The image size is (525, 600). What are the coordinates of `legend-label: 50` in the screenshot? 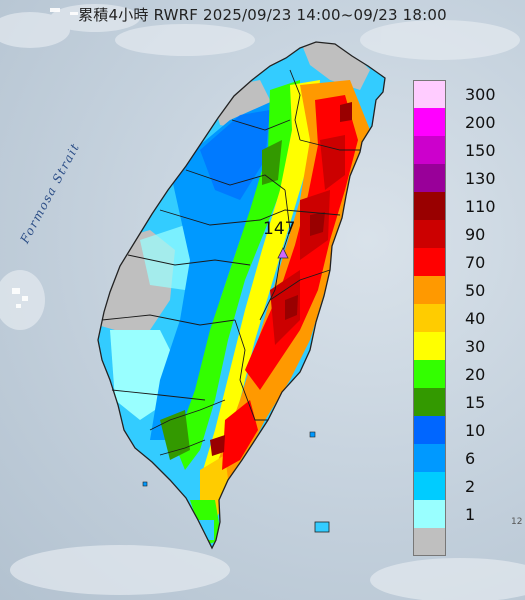 It's located at (475, 290).